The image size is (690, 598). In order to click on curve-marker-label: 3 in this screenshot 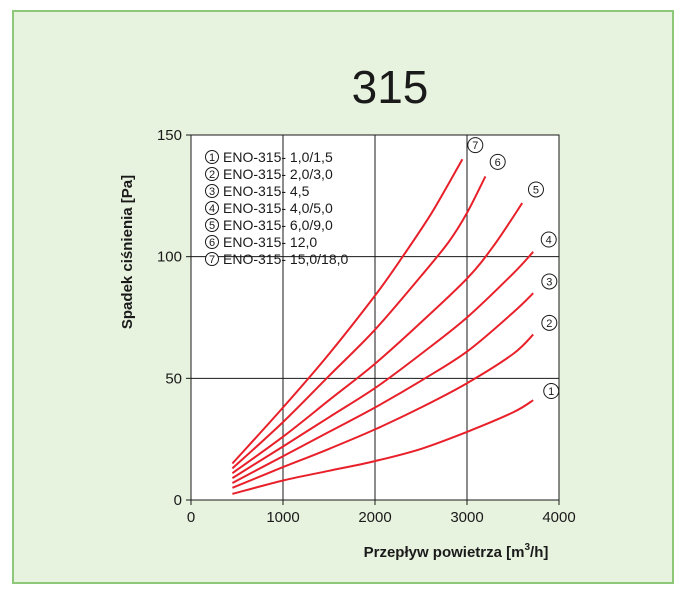, I will do `click(549, 282)`.